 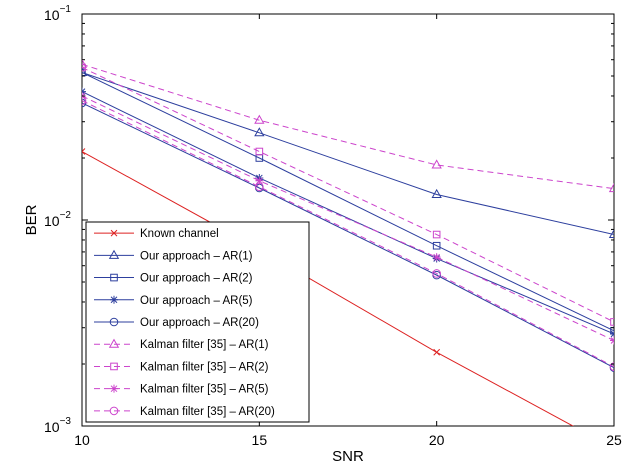 I want to click on y-tick-label: 10⁻¹, so click(x=57, y=13).